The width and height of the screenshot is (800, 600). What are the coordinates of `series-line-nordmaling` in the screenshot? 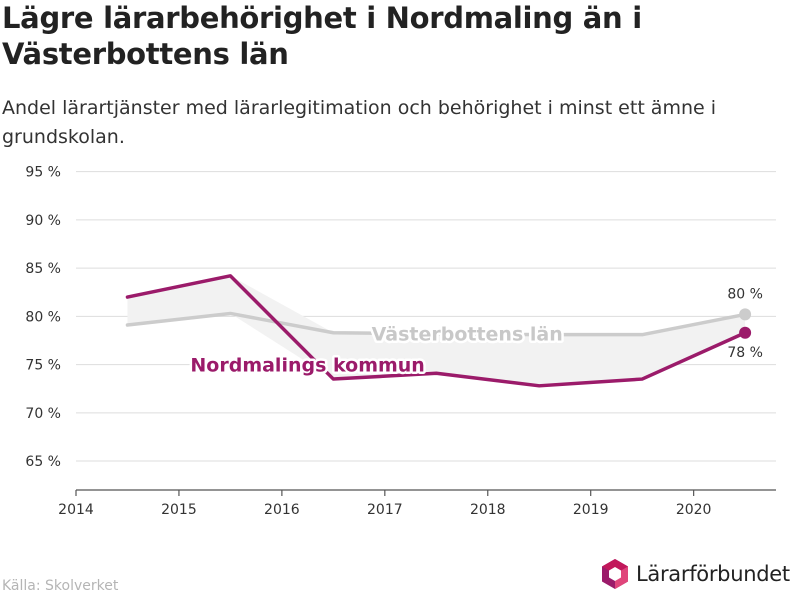 It's located at (436, 331).